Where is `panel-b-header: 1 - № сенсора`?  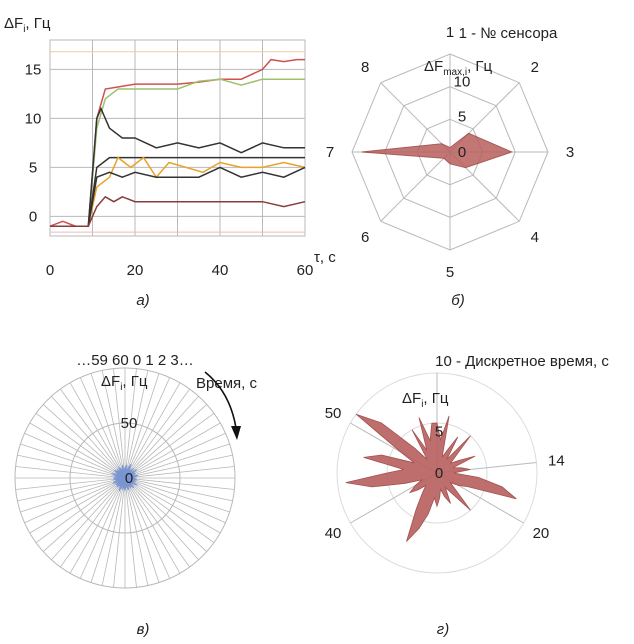 panel-b-header: 1 - № сенсора is located at coordinates (508, 33).